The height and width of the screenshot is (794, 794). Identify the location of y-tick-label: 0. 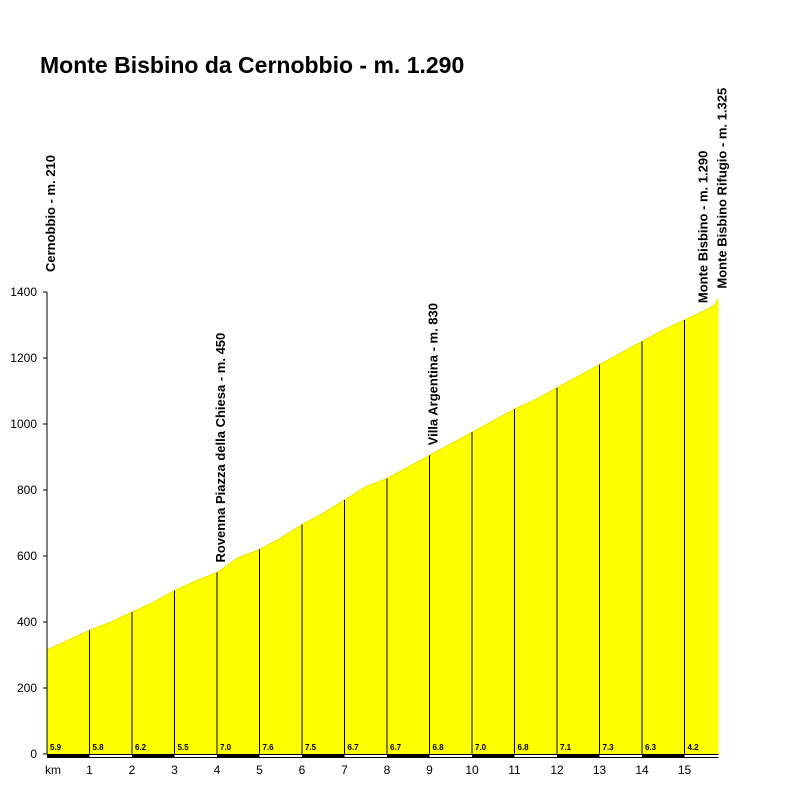
(33, 754).